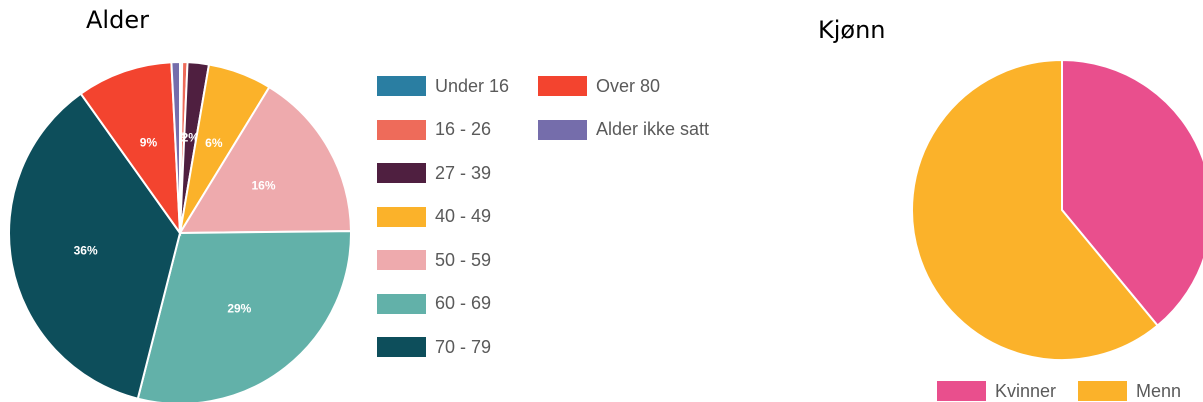  What do you see at coordinates (852, 30) in the screenshot?
I see `gender-chart-title: Kjønn` at bounding box center [852, 30].